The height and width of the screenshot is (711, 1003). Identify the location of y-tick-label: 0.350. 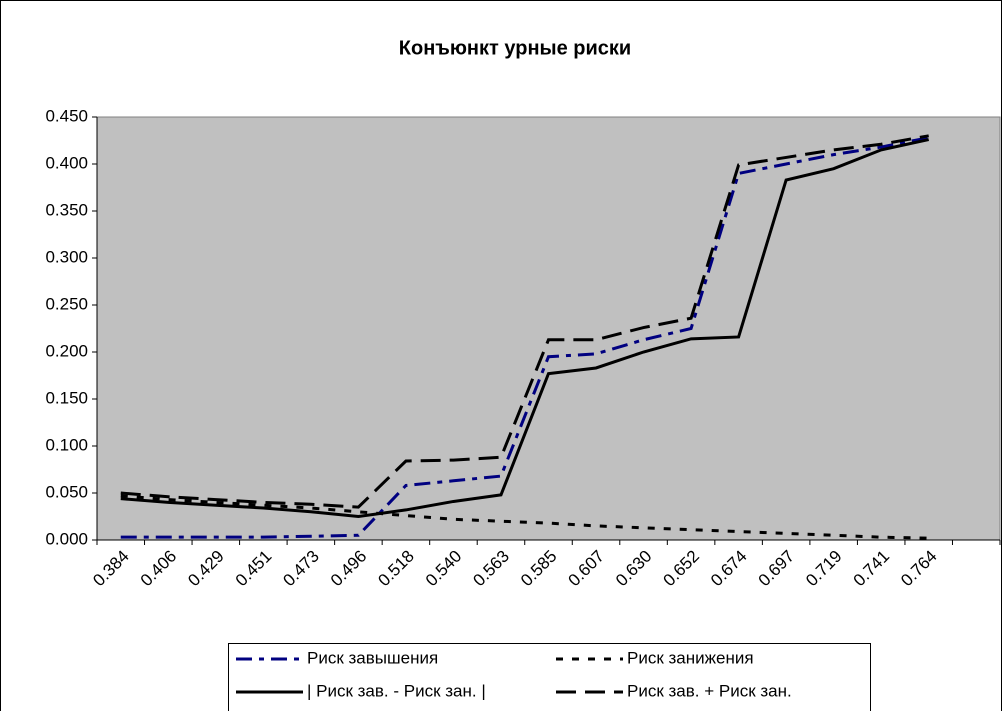
(66, 209).